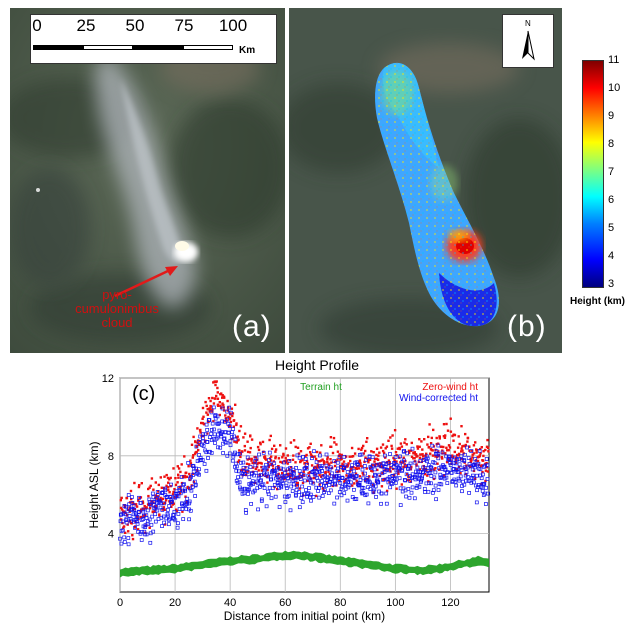  I want to click on legend-entry: Terrain ht, so click(321, 387).